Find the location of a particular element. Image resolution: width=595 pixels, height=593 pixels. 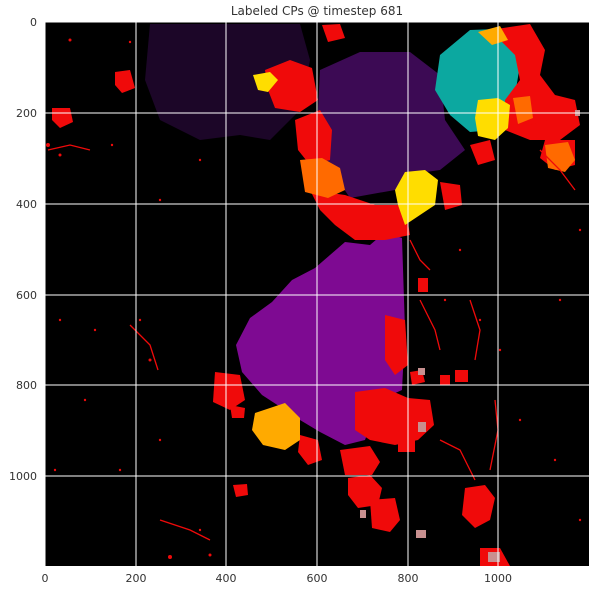

x-axis-ticks: 0 200 400 600 800 1000 is located at coordinates (277, 578).